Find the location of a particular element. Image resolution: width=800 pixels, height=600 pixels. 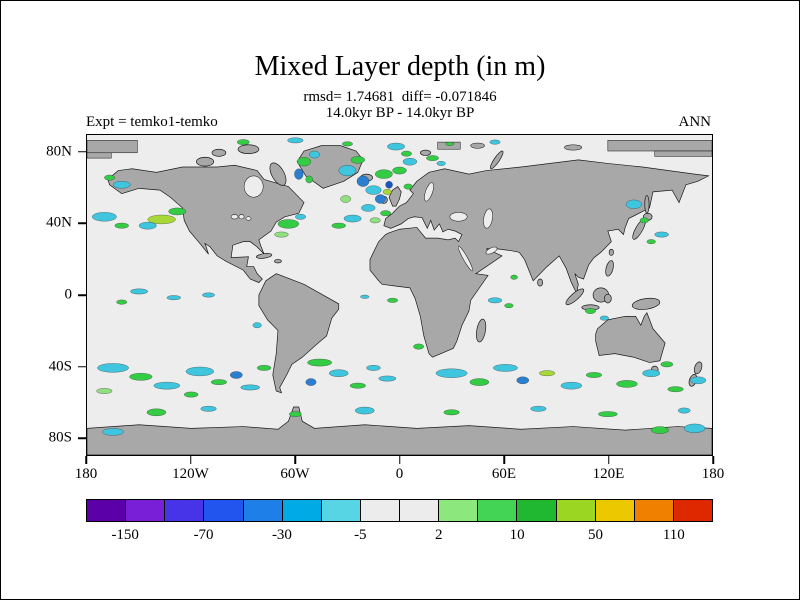

longitude-axis: 180 120W 60W 0 60E 120E 180 is located at coordinates (399, 472).